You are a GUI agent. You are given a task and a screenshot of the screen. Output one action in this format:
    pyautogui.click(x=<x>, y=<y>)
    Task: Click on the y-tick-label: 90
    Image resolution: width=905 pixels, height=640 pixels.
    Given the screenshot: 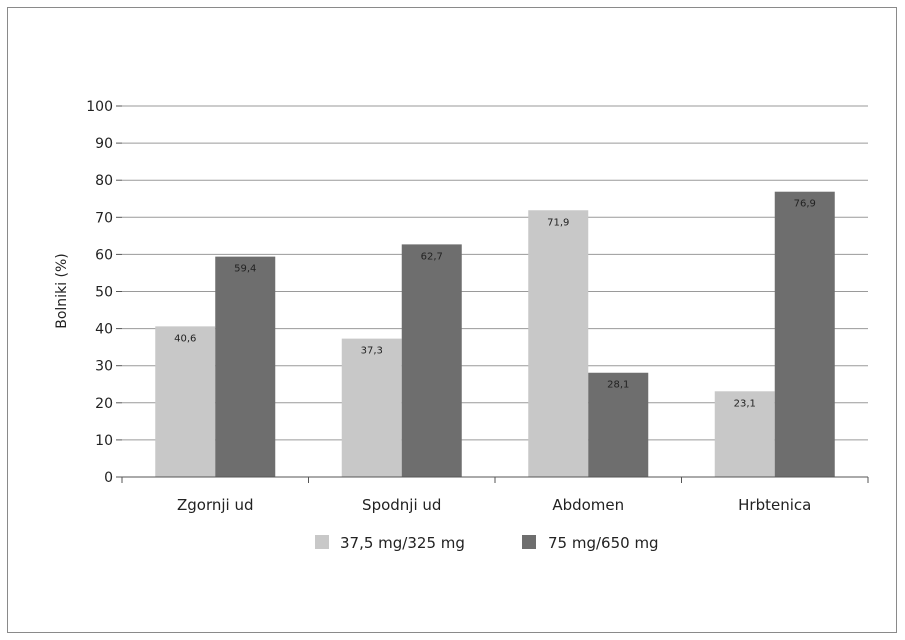 What is the action you would take?
    pyautogui.click(x=104, y=144)
    